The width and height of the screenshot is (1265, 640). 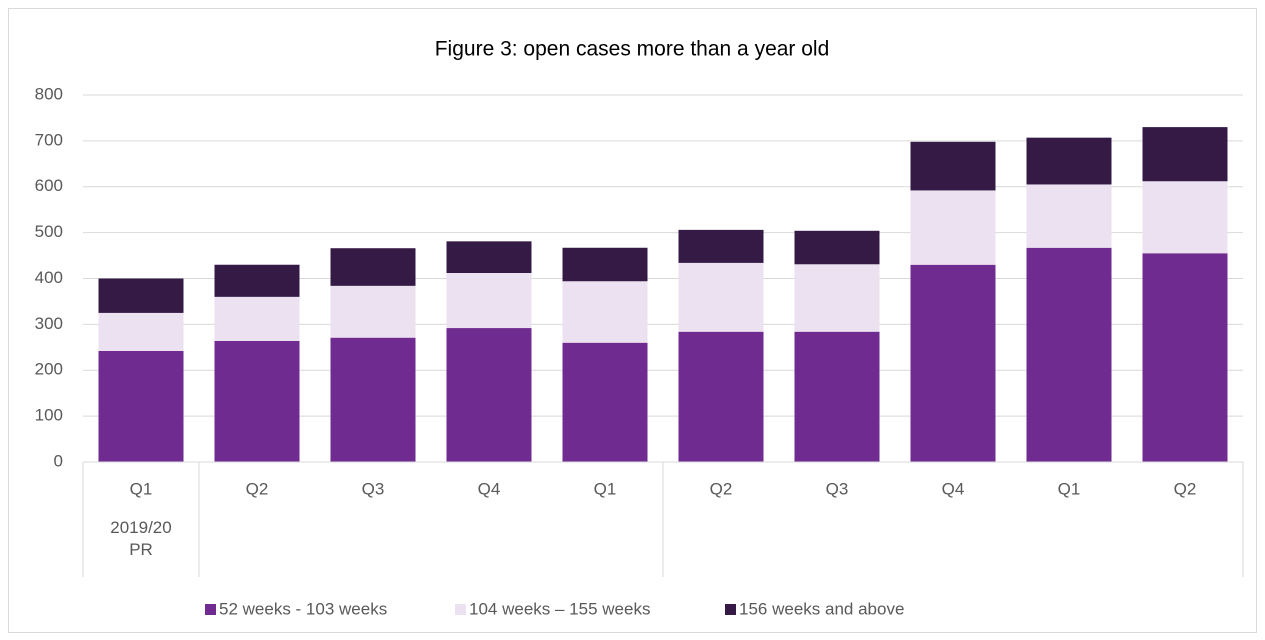 What do you see at coordinates (49, 277) in the screenshot?
I see `y-tick-label: 400` at bounding box center [49, 277].